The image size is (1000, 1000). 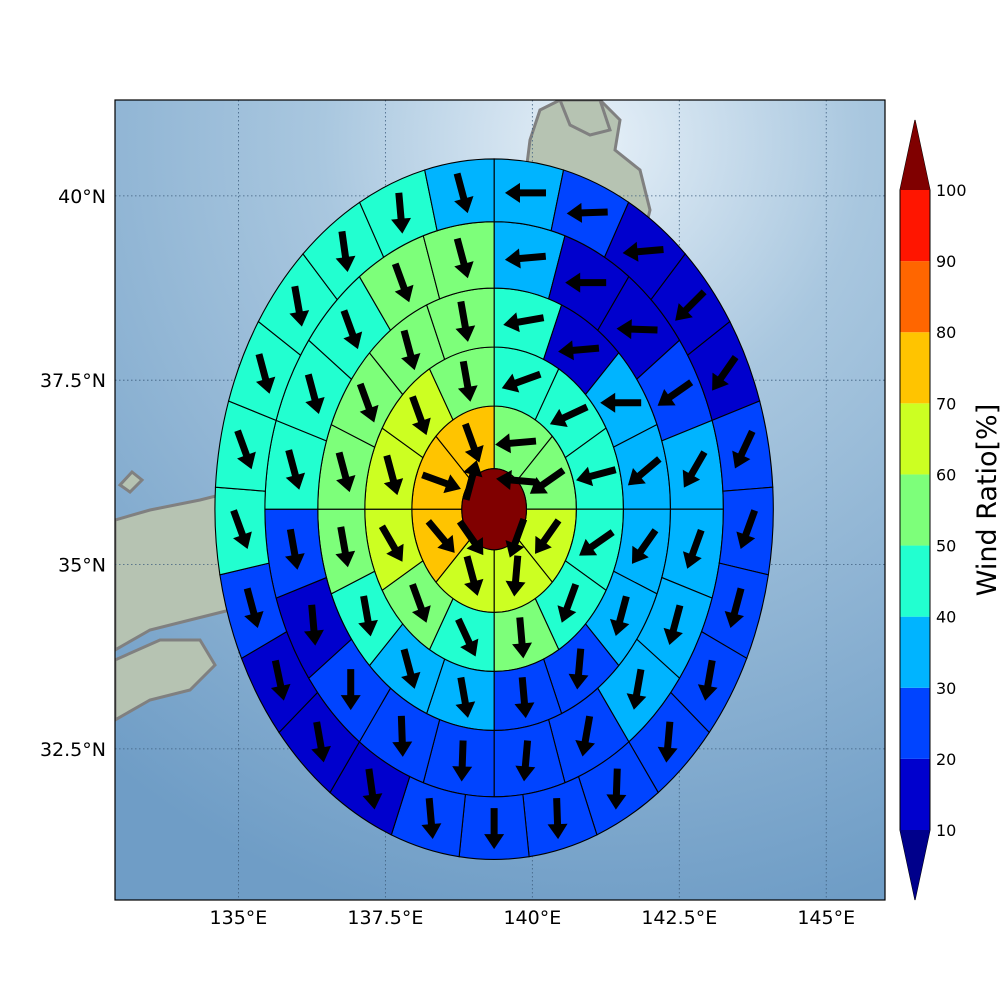 I want to click on lat-tick-labels: 40°N 37.5°N 35°N 32.5°N, so click(x=73, y=473).